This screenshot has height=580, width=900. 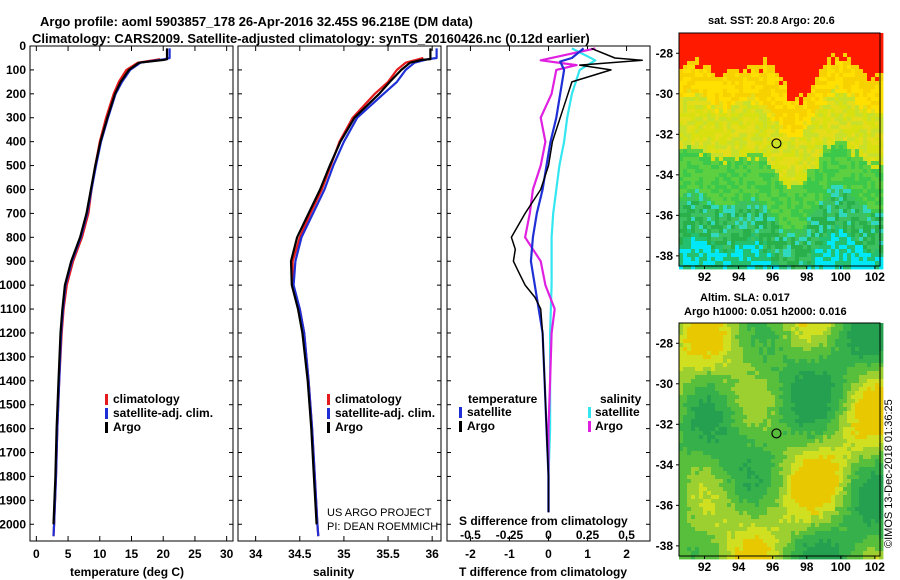 What do you see at coordinates (16, 70) in the screenshot?
I see `depth-tick-label: 100` at bounding box center [16, 70].